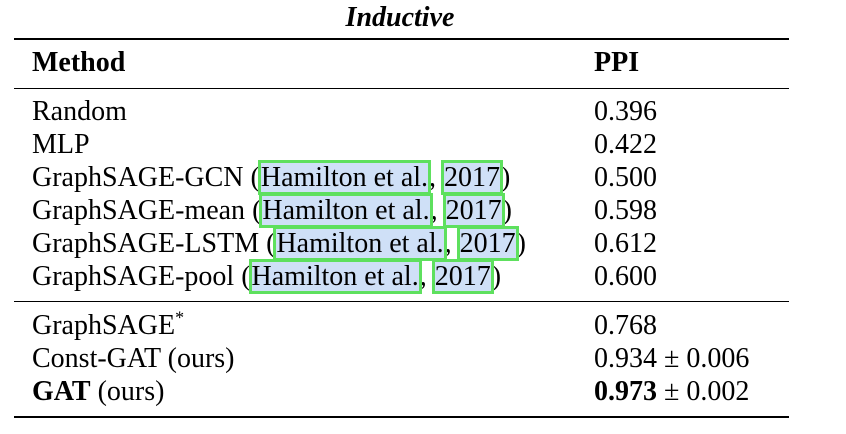 The height and width of the screenshot is (434, 846). What do you see at coordinates (180, 317) in the screenshot?
I see `footnote-marker: *` at bounding box center [180, 317].